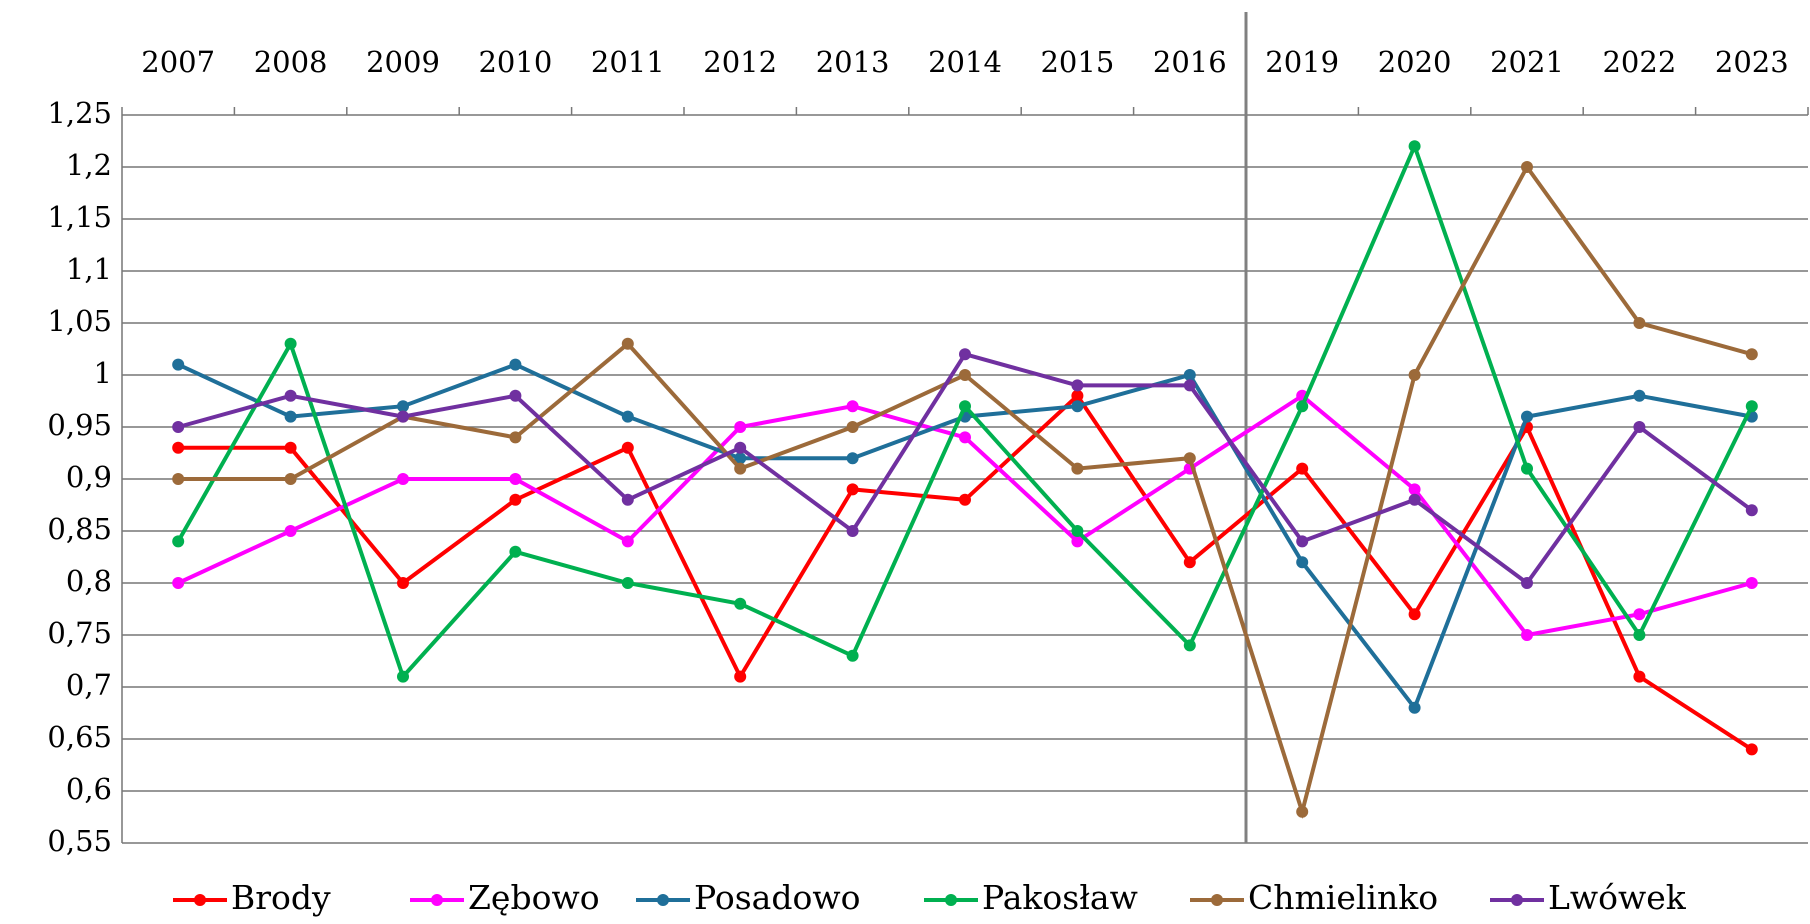 The height and width of the screenshot is (924, 1810). Describe the element at coordinates (1343, 897) in the screenshot. I see `legend-label: Chmielinko` at that location.